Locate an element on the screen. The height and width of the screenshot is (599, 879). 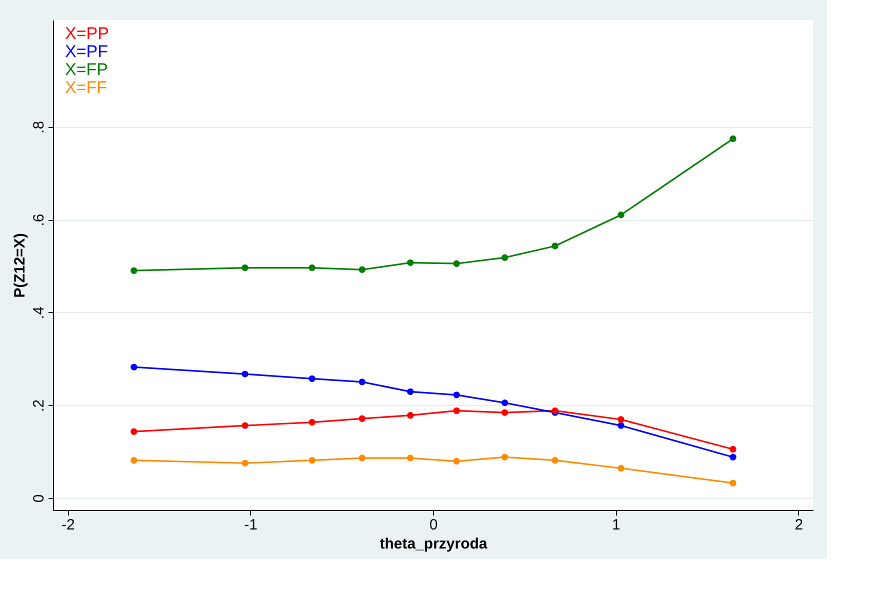
text: X=PP is located at coordinates (87, 33).